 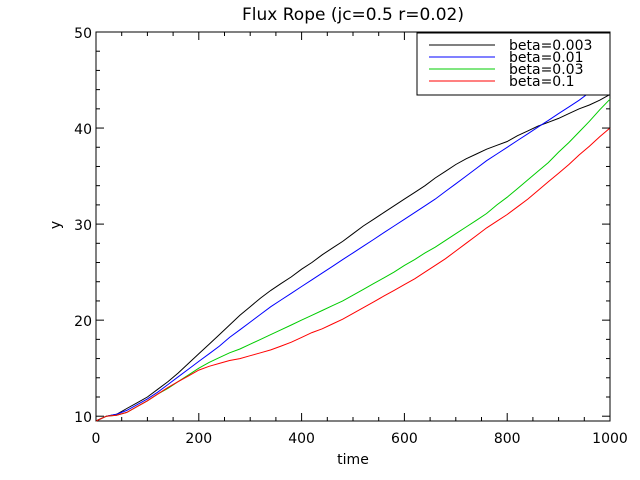 I want to click on legend-label: beta=0.01, so click(x=546, y=58).